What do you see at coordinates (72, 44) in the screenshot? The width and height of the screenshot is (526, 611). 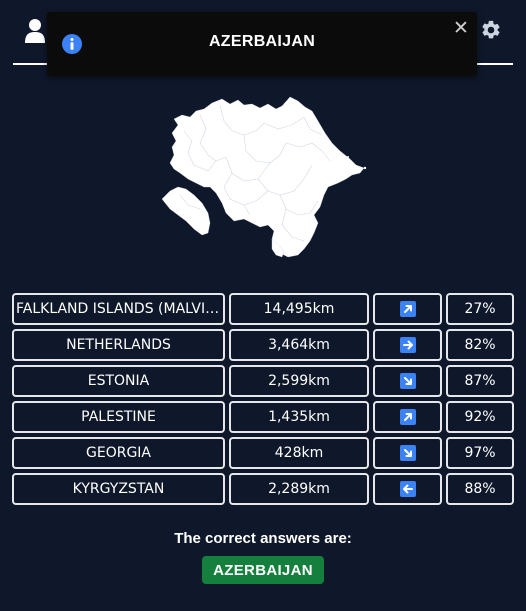 I see `info-icon` at bounding box center [72, 44].